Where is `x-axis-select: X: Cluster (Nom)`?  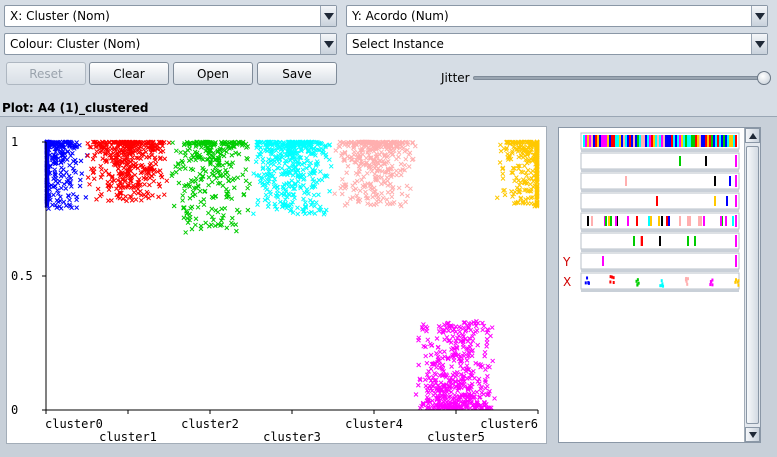 x-axis-select: X: Cluster (Nom) is located at coordinates (170, 16).